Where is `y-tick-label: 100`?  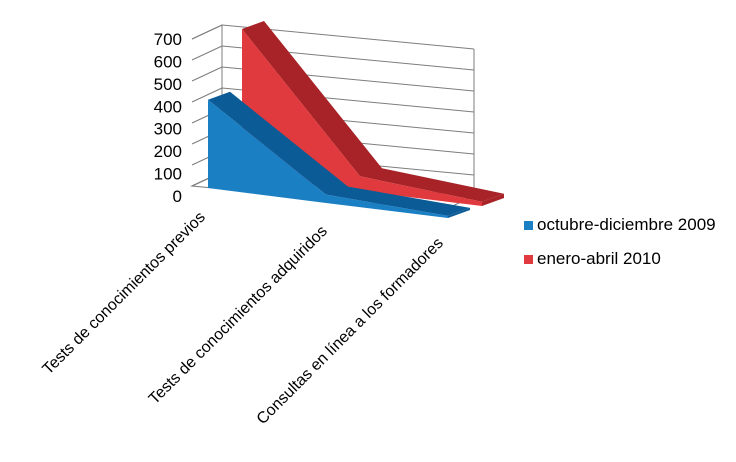 y-tick-label: 100 is located at coordinates (168, 174).